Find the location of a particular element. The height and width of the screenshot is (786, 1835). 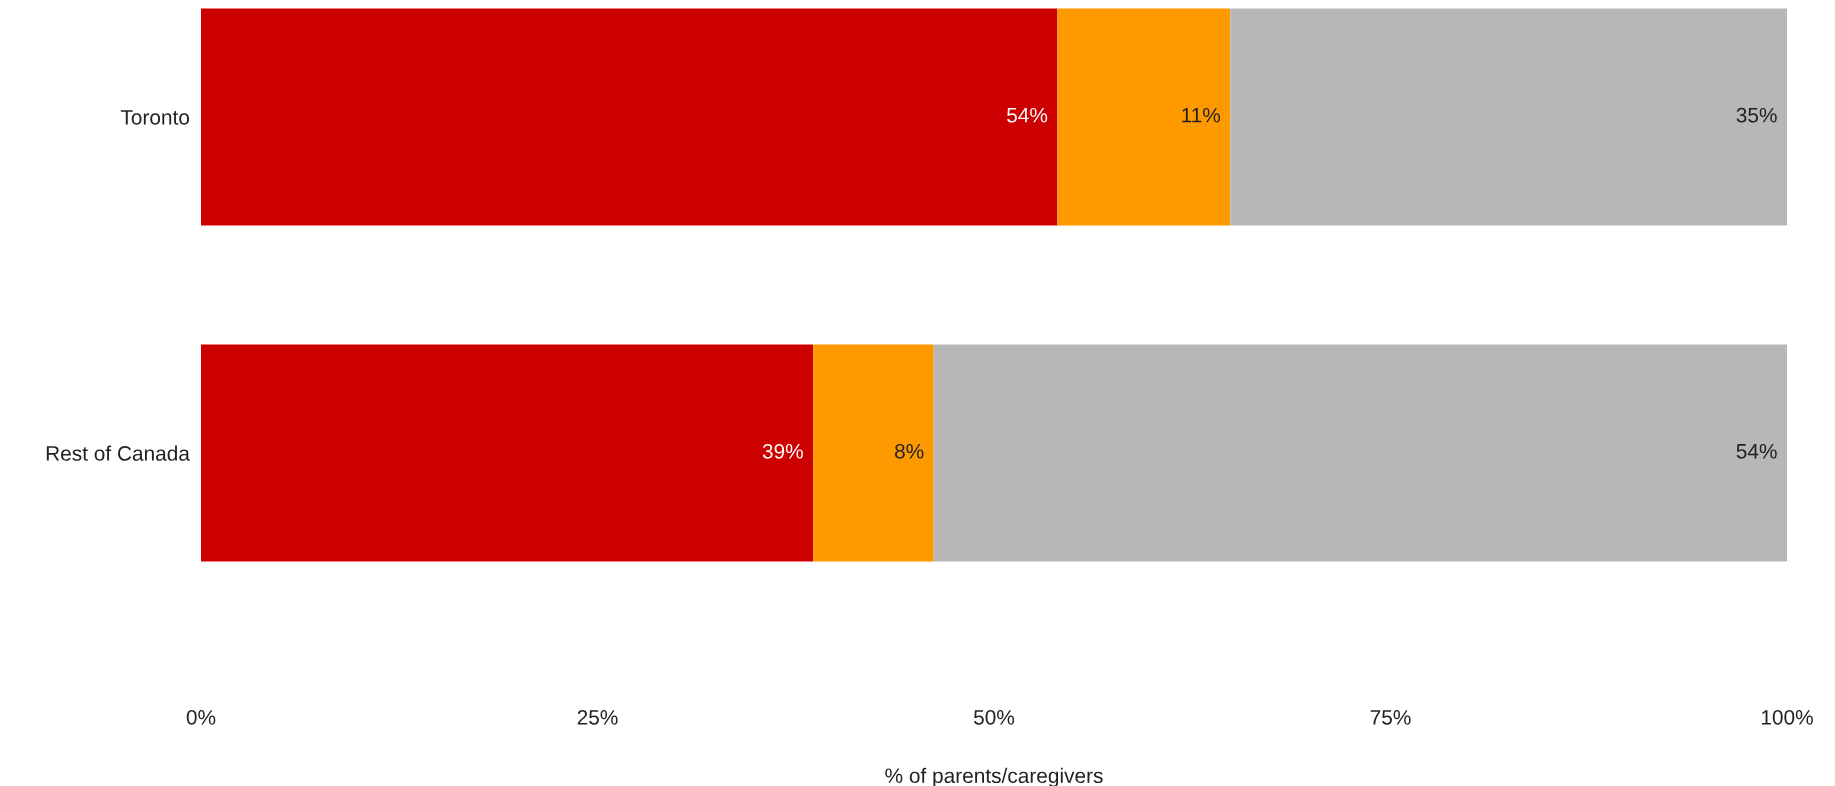

data-label: 8% is located at coordinates (909, 451).